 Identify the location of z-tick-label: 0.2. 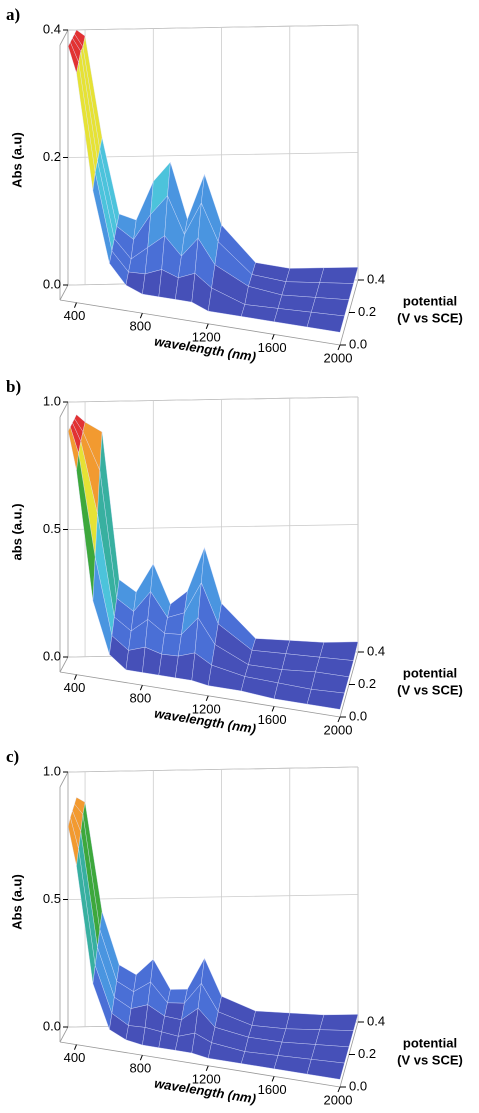
(52, 156).